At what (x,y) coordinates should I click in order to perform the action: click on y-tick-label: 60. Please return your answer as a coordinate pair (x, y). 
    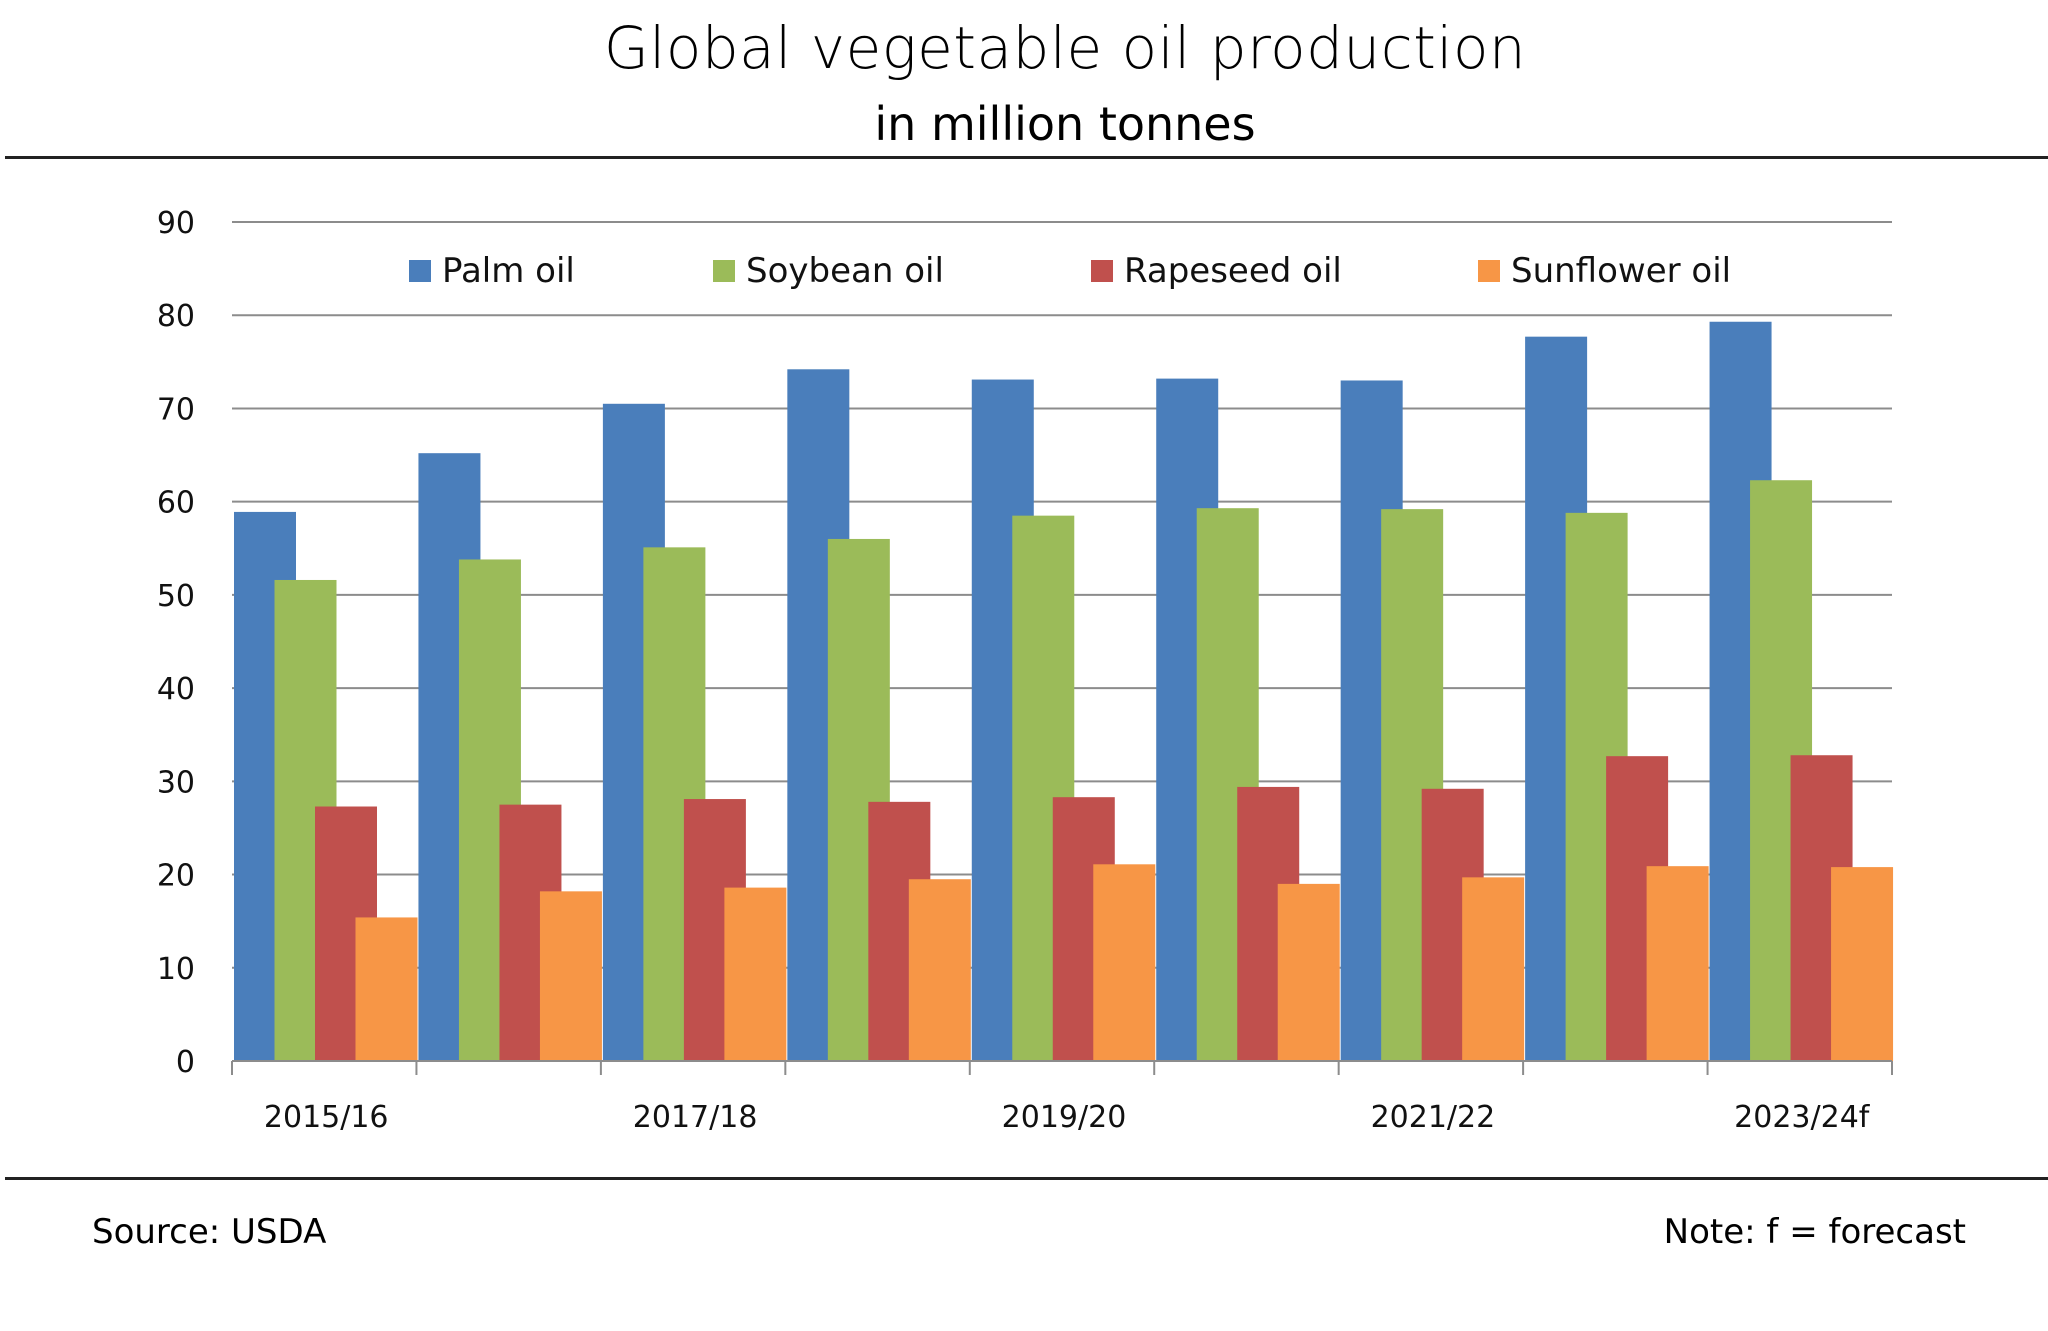
    Looking at the image, I should click on (176, 503).